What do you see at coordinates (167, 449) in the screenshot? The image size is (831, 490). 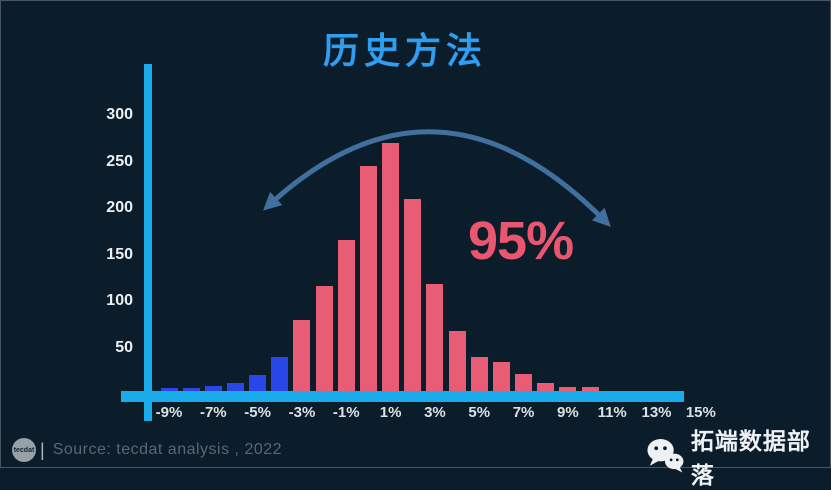 I see `source-text: Source: tecdat analysis , 2022` at bounding box center [167, 449].